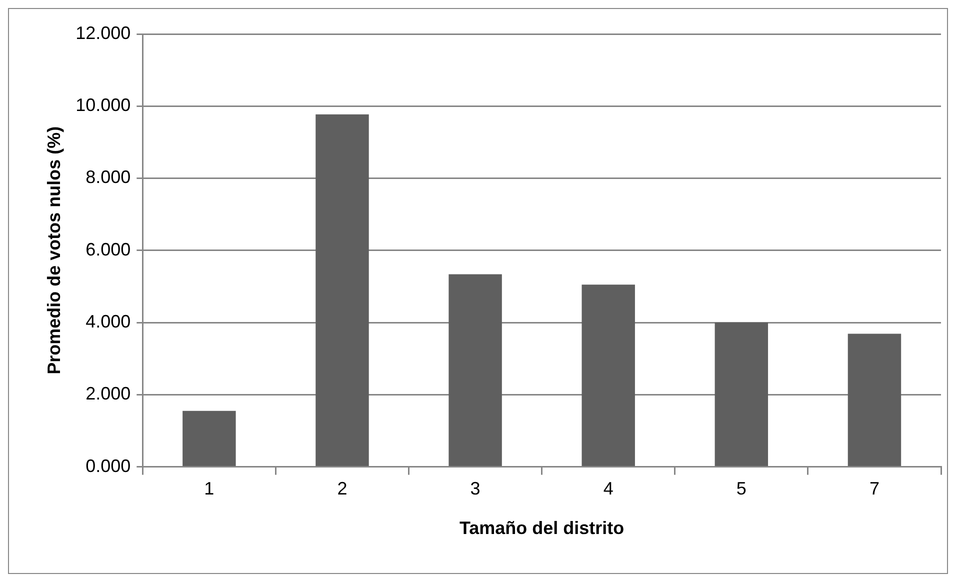 Image resolution: width=955 pixels, height=580 pixels. Describe the element at coordinates (108, 322) in the screenshot. I see `y-tick-label: 4.000` at that location.